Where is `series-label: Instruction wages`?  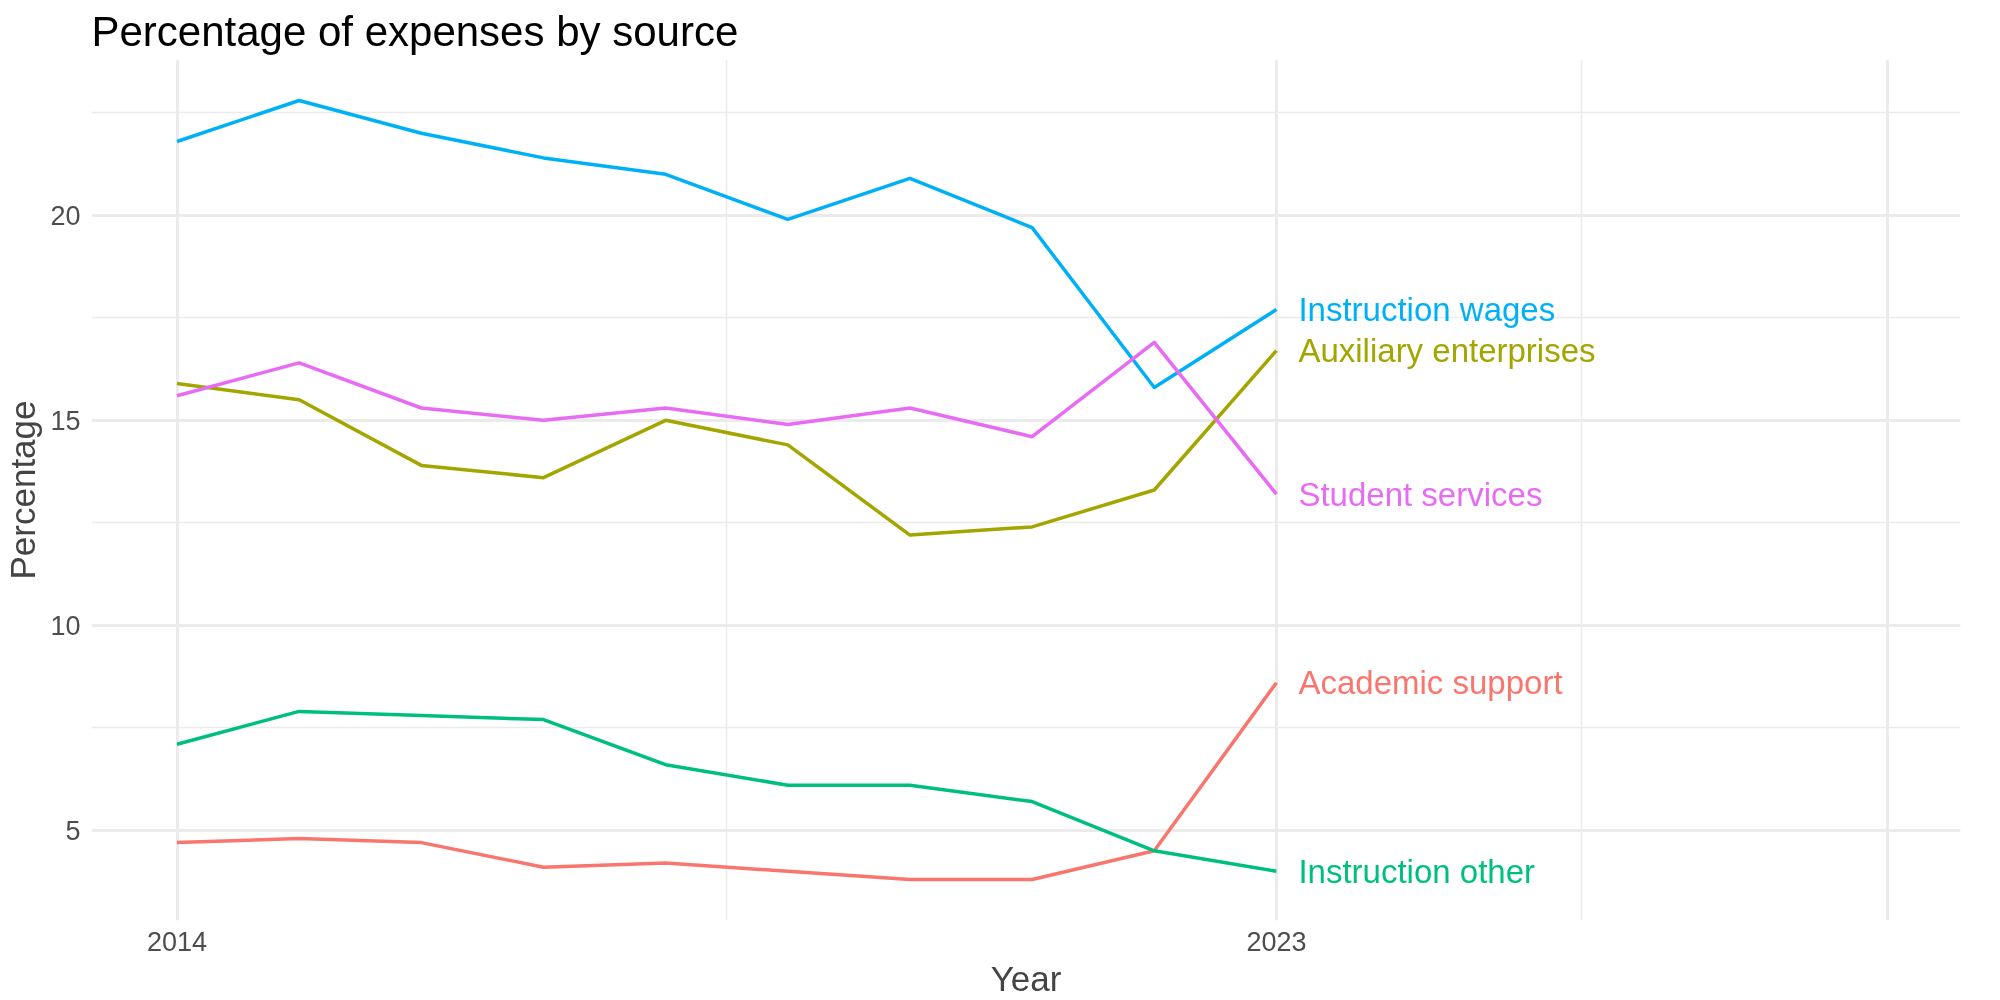 series-label: Instruction wages is located at coordinates (1427, 310).